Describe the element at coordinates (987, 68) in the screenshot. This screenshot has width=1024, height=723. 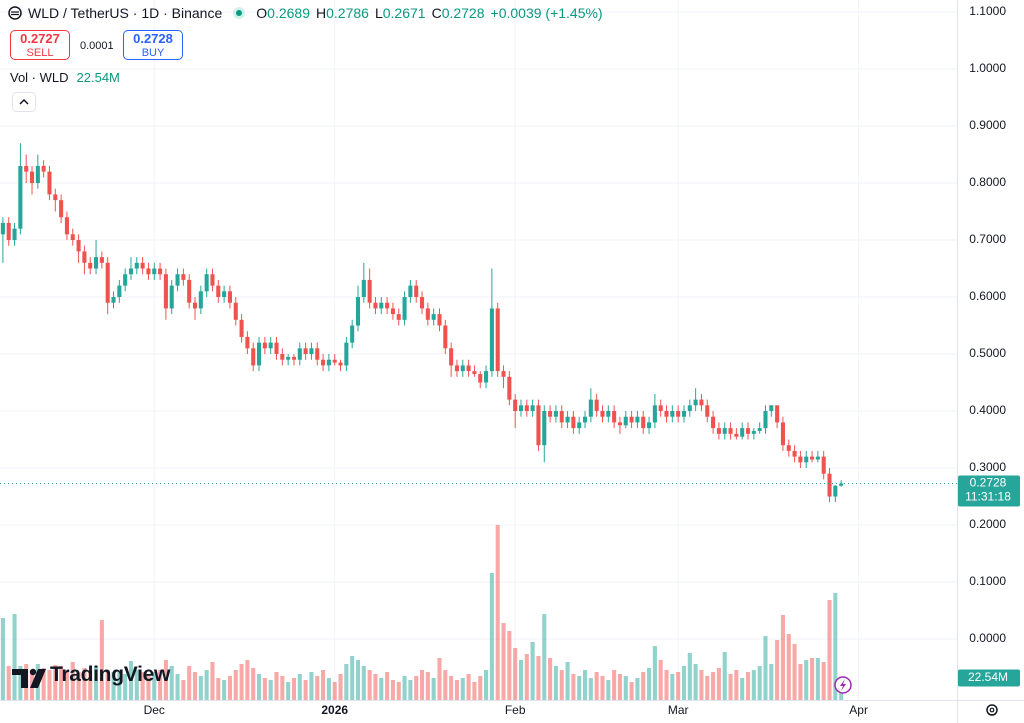
I see `y-tick-label: 1.0000` at that location.